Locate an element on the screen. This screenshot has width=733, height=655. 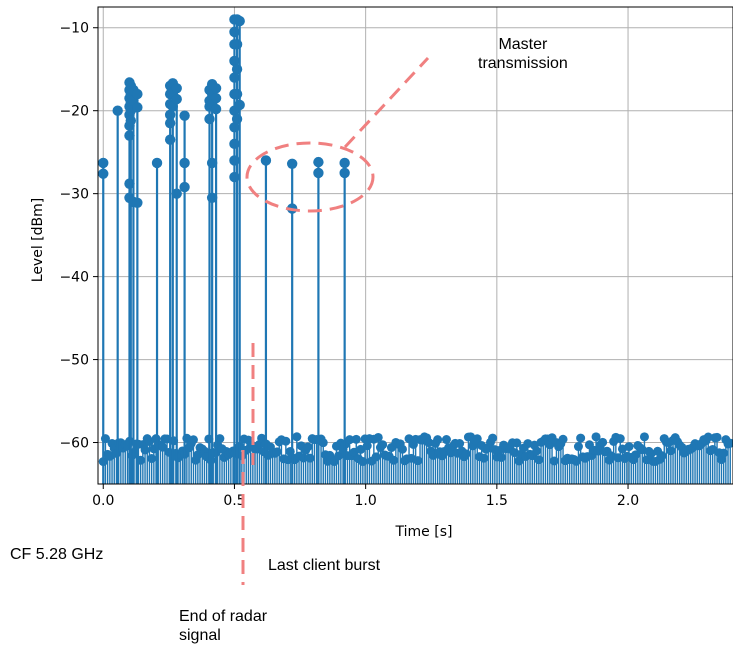
x-tick-label-1: 0.5 is located at coordinates (234, 501).